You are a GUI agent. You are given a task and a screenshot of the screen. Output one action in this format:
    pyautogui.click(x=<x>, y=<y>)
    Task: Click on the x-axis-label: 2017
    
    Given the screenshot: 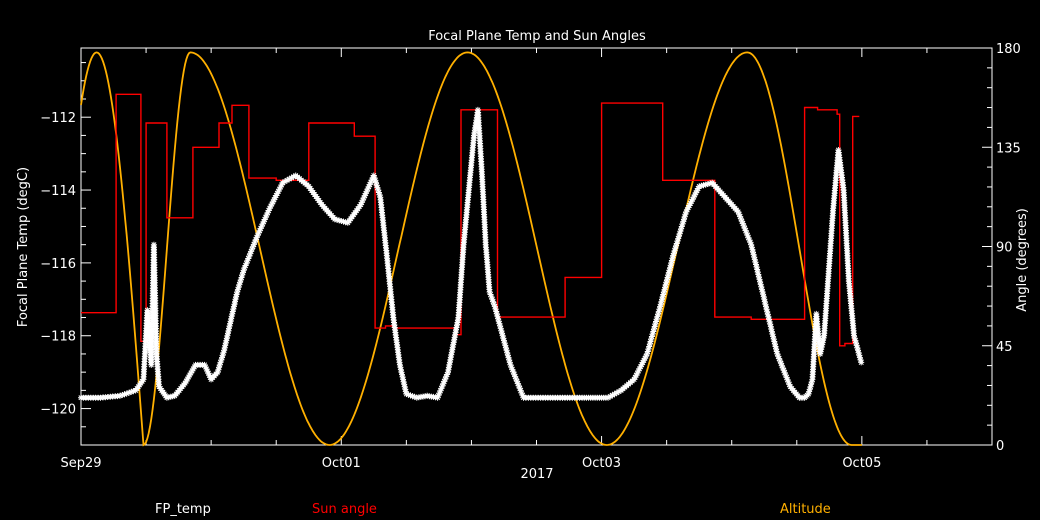 What is the action you would take?
    pyautogui.click(x=536, y=474)
    